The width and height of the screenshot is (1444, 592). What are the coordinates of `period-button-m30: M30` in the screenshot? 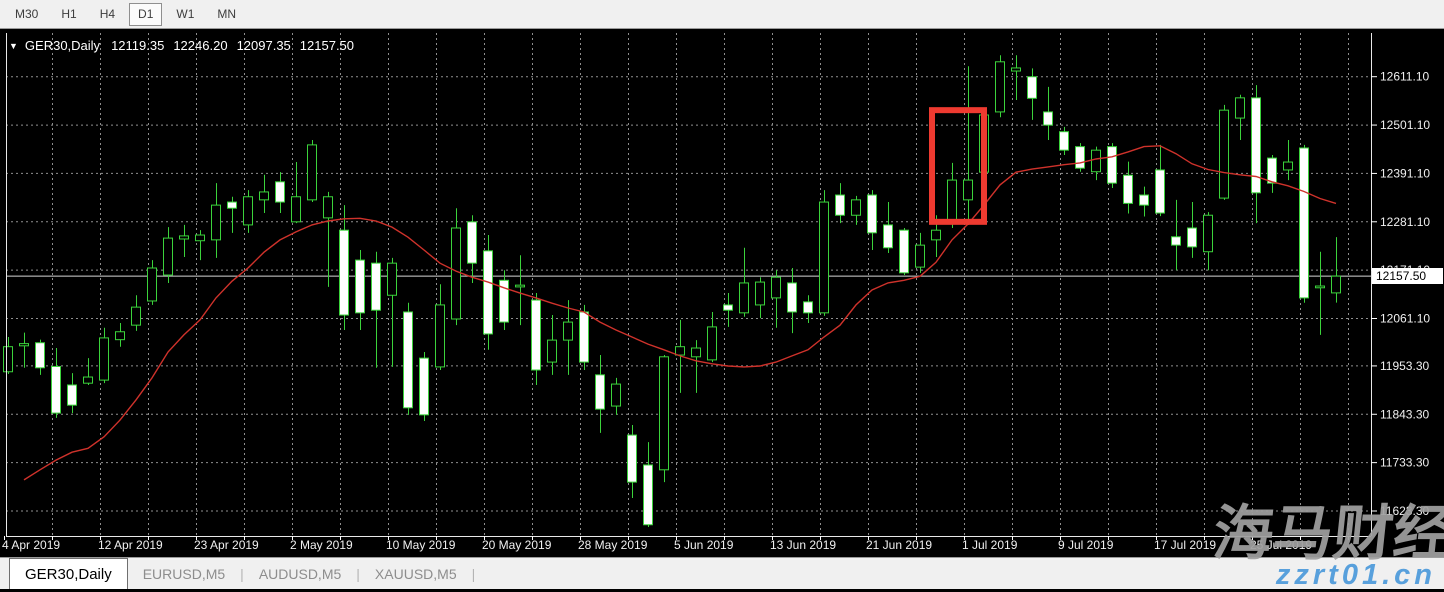 It's located at (27, 13).